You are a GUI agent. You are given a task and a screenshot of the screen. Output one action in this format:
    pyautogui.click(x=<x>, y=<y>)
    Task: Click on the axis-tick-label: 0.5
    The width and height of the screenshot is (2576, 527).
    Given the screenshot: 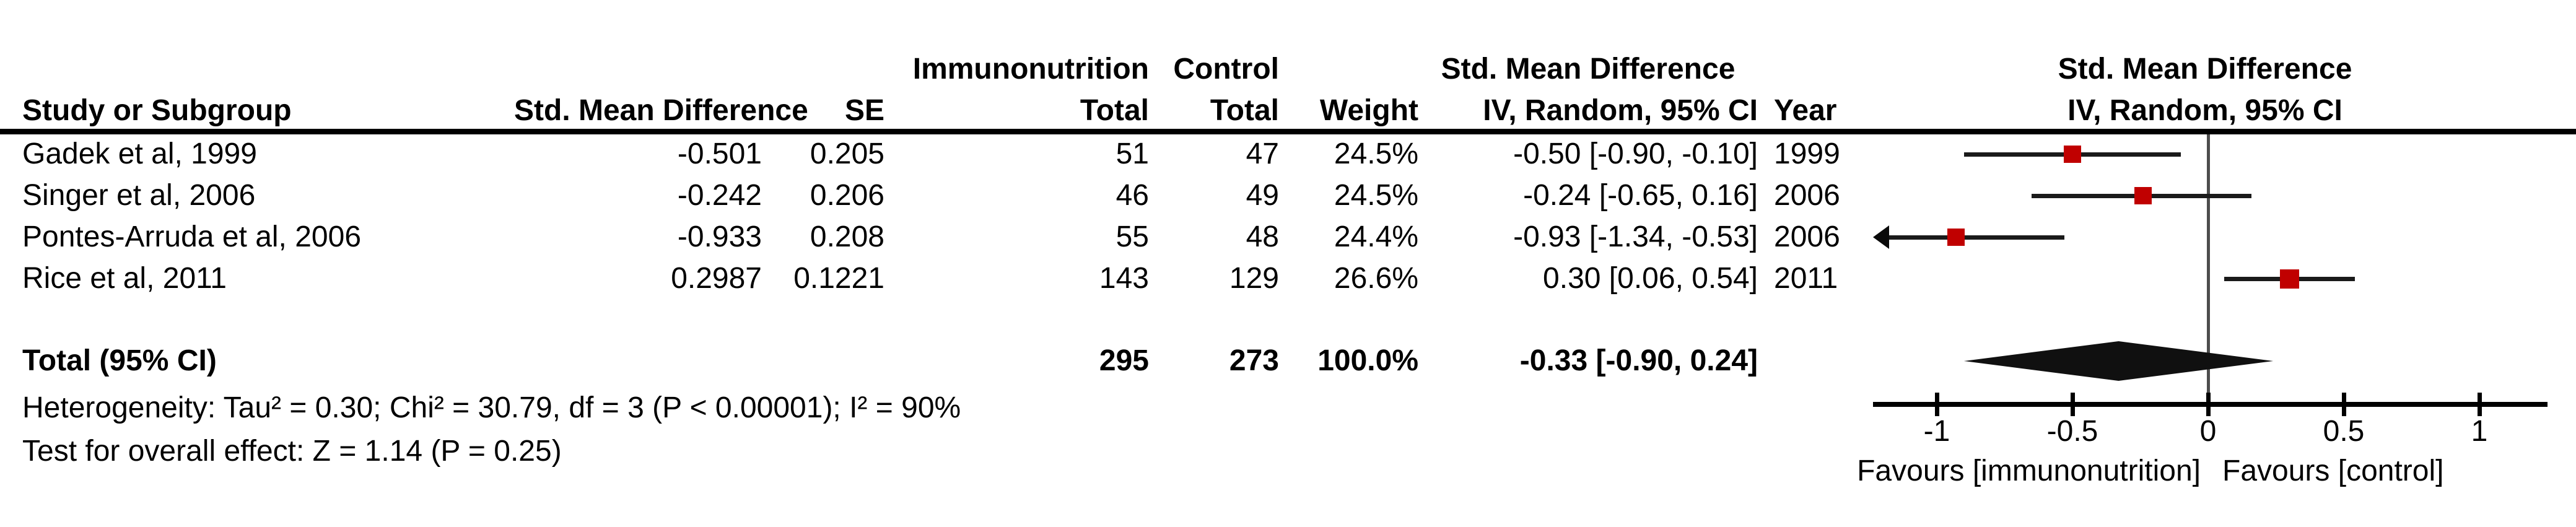 What is the action you would take?
    pyautogui.click(x=2344, y=431)
    